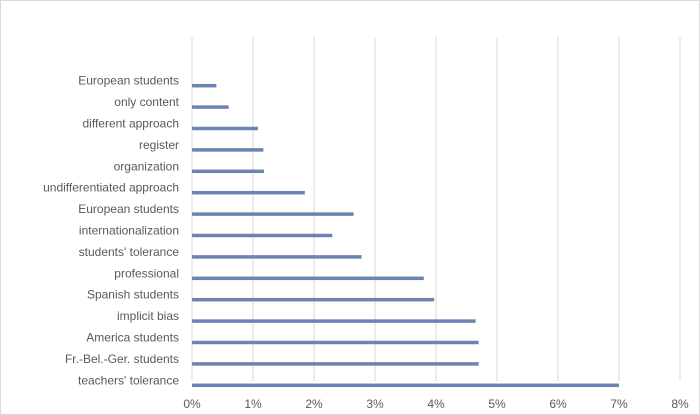 This screenshot has height=415, width=700. I want to click on x-tick-label-3pct: 3%, so click(375, 404).